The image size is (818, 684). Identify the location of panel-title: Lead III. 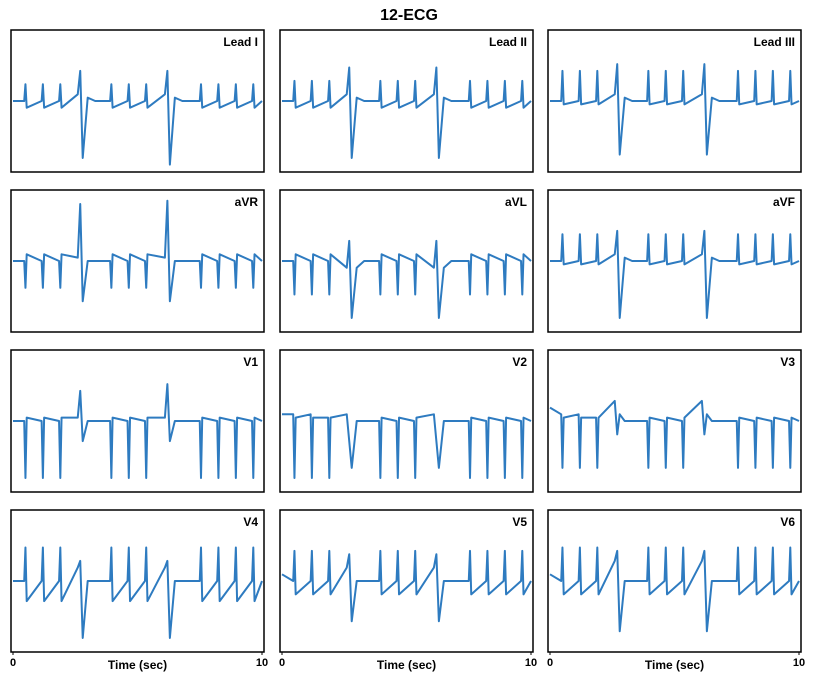
(774, 42).